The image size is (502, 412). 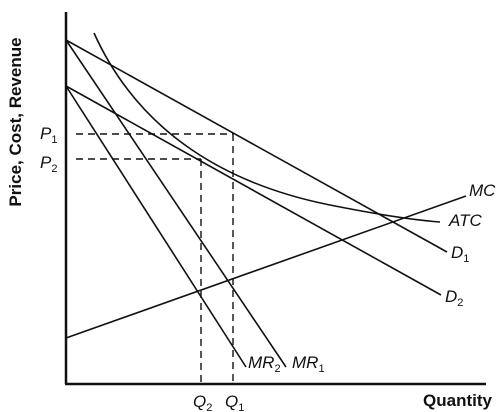 What do you see at coordinates (48, 164) in the screenshot?
I see `price-label-p2: P2` at bounding box center [48, 164].